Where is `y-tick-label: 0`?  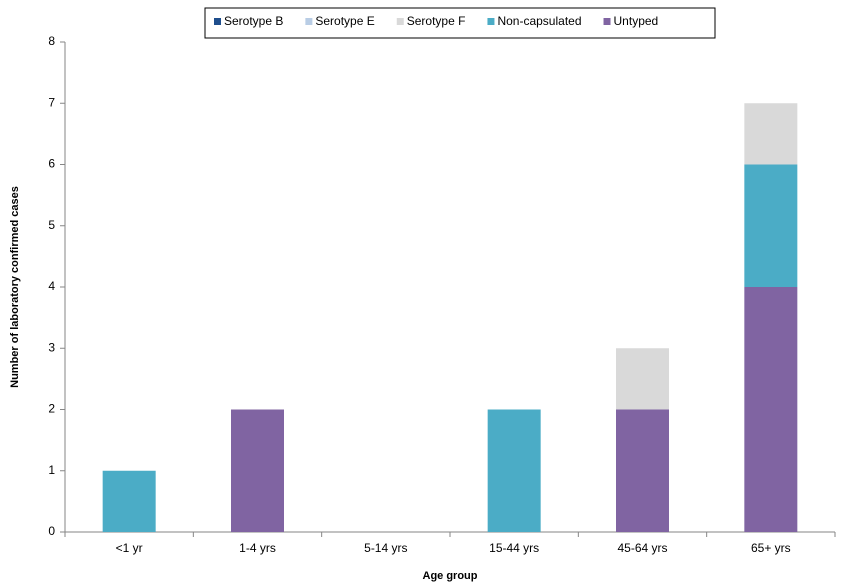 y-tick-label: 0 is located at coordinates (51, 531).